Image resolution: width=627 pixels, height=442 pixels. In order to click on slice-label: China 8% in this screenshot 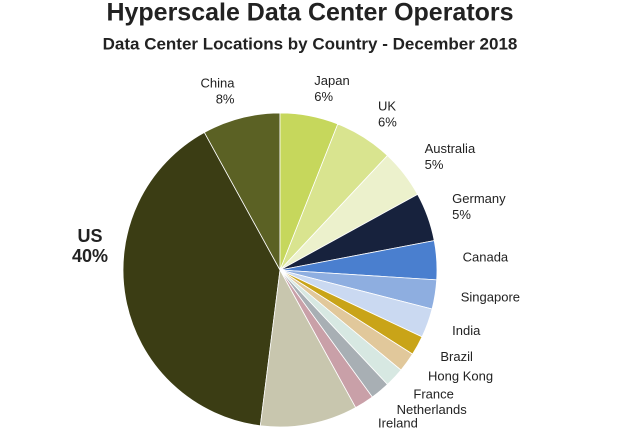, I will do `click(218, 91)`.